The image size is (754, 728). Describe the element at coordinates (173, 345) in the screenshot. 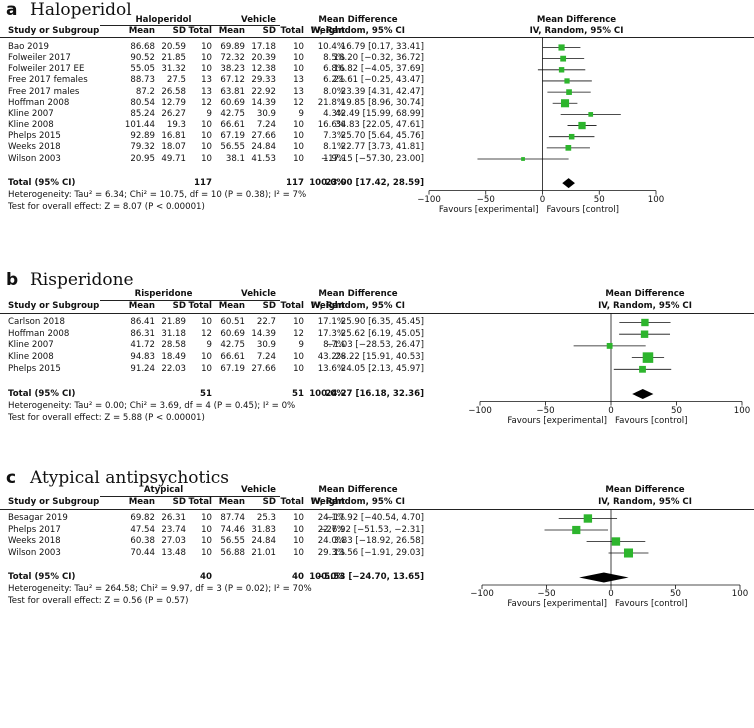

I see `sd-exp: 28.58` at that location.